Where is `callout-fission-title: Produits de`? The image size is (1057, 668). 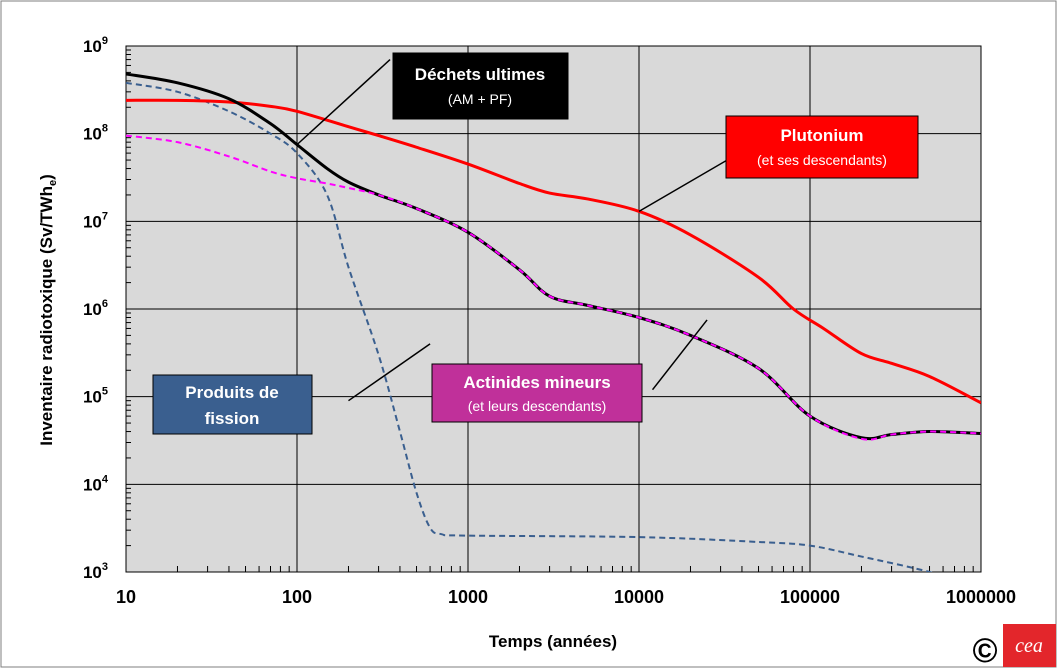
callout-fission-title: Produits de is located at coordinates (232, 392).